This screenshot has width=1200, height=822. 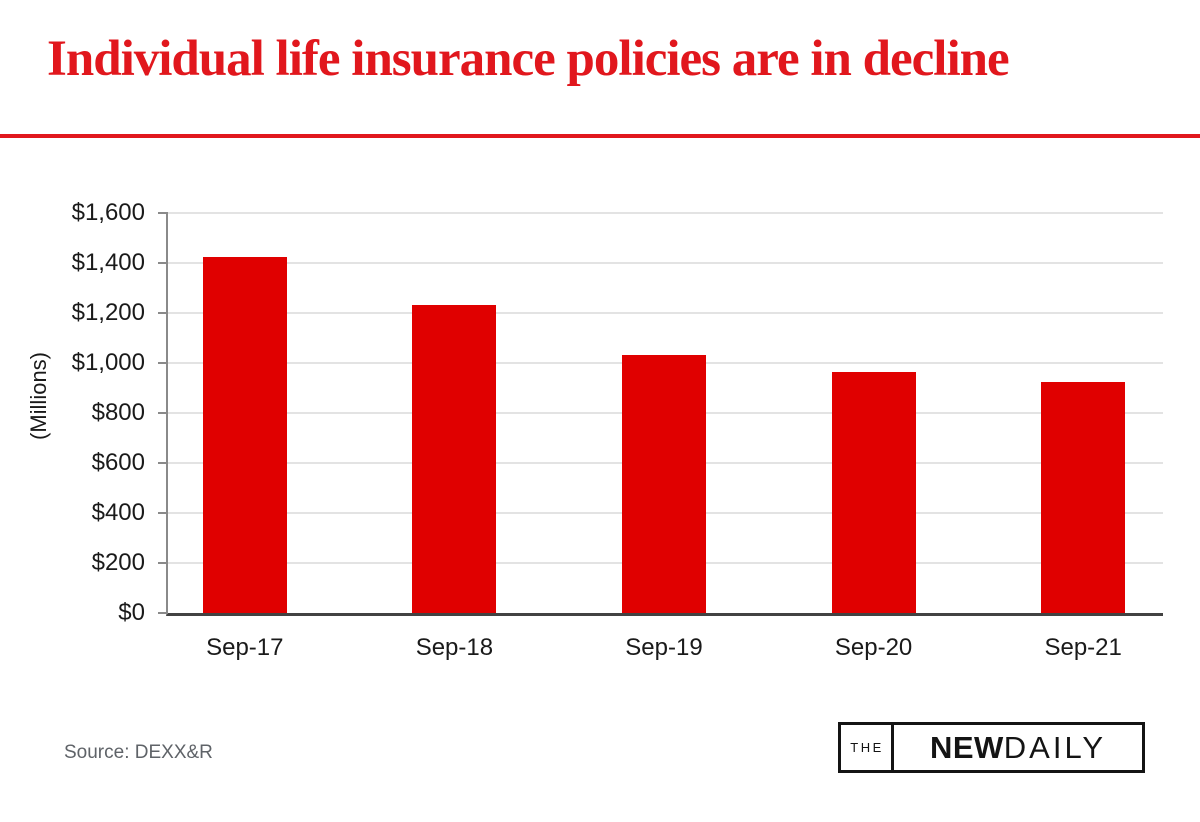 I want to click on y-tick-label: $200, so click(x=118, y=562).